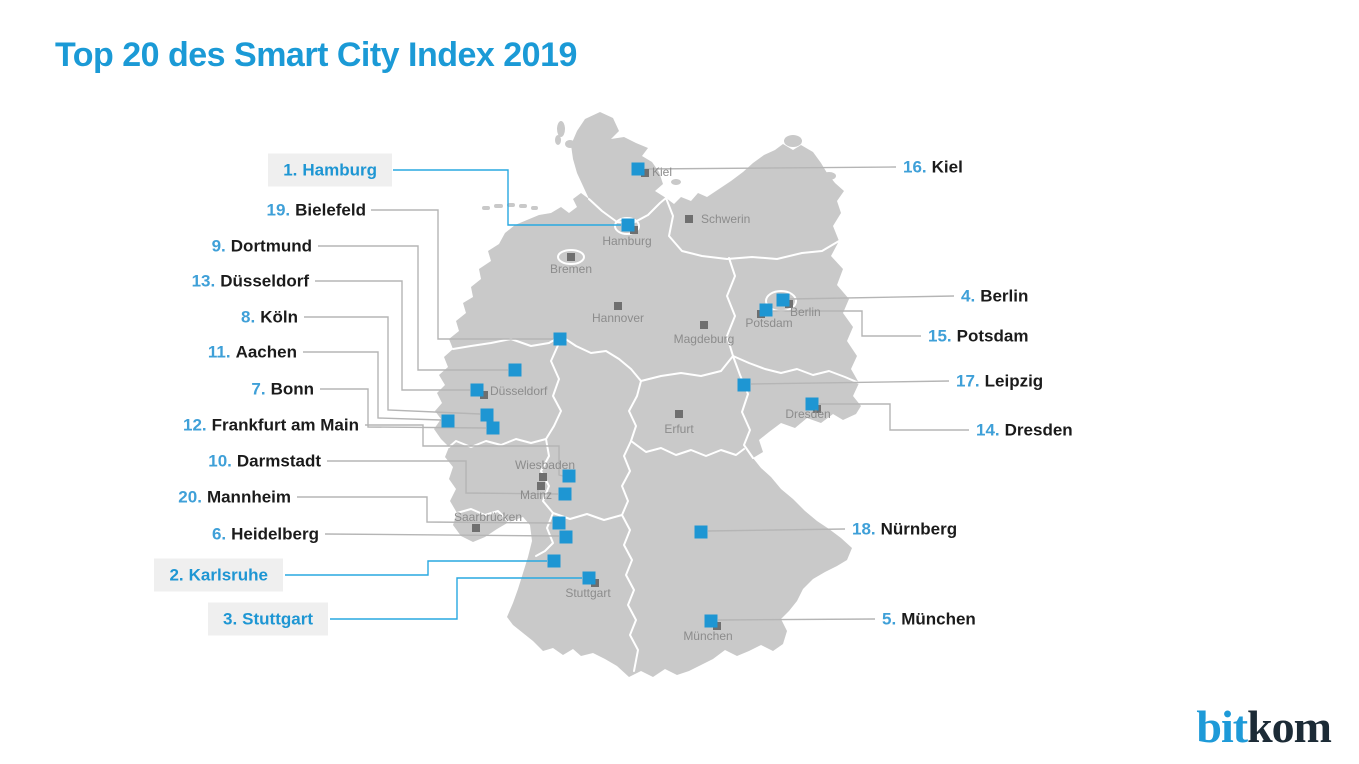 The height and width of the screenshot is (764, 1359). What do you see at coordinates (645, 173) in the screenshot?
I see `capital-marker-kiel` at bounding box center [645, 173].